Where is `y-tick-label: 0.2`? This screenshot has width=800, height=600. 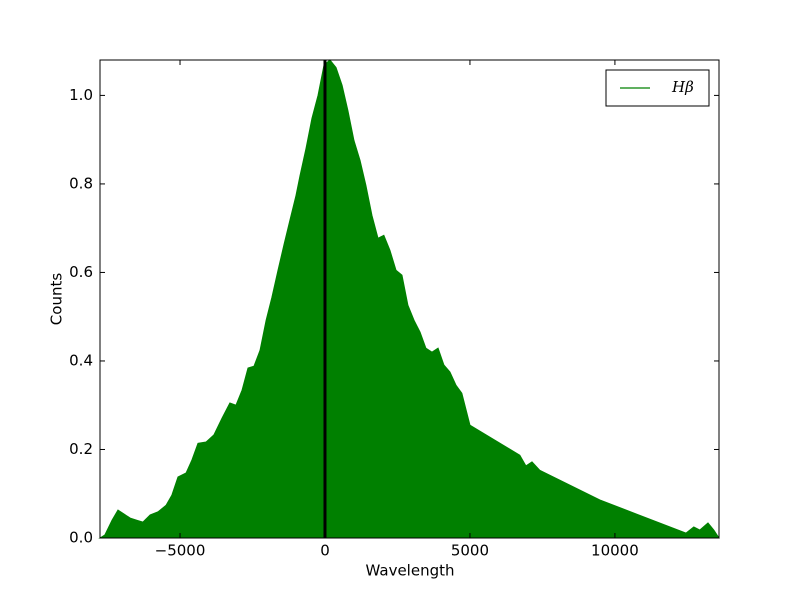 y-tick-label: 0.2 is located at coordinates (81, 449).